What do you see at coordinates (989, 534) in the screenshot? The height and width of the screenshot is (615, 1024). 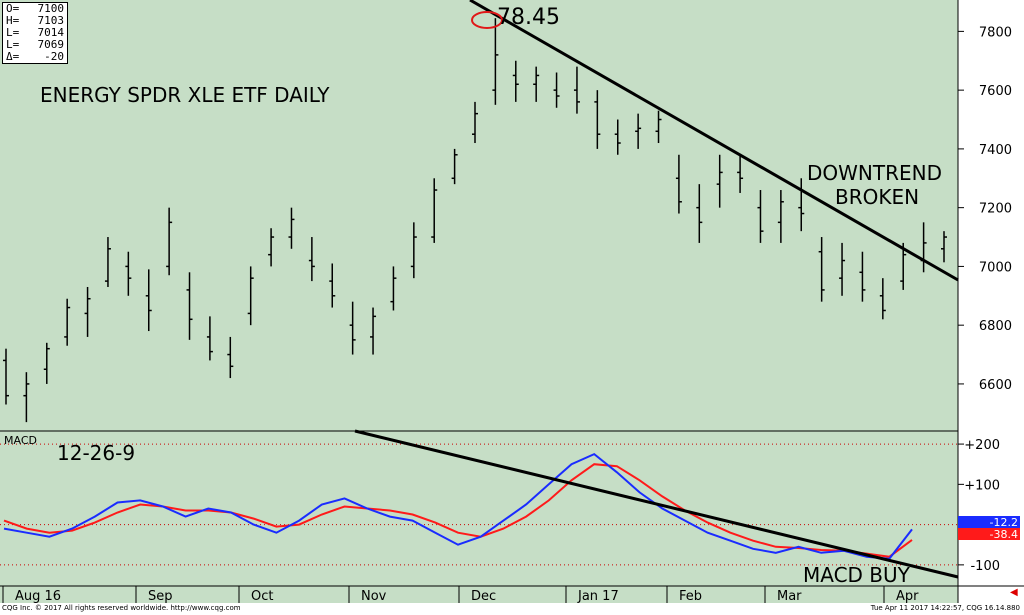 I see `signal-last-value-box` at bounding box center [989, 534].